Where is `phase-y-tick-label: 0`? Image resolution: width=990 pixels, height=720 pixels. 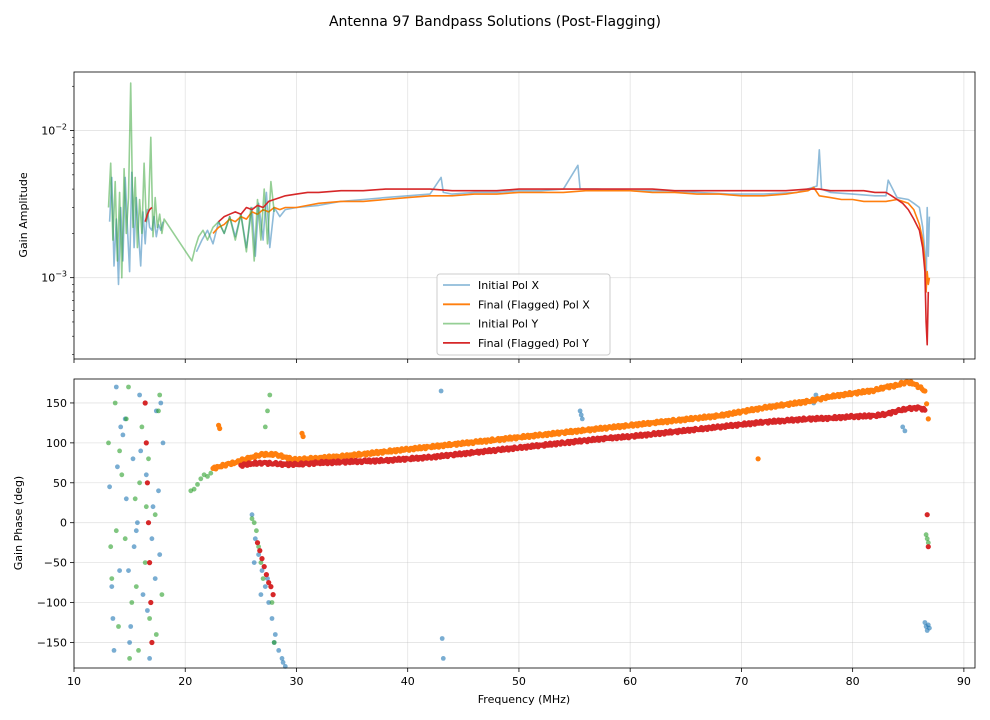
phase-y-tick-label: 0 is located at coordinates (63, 523).